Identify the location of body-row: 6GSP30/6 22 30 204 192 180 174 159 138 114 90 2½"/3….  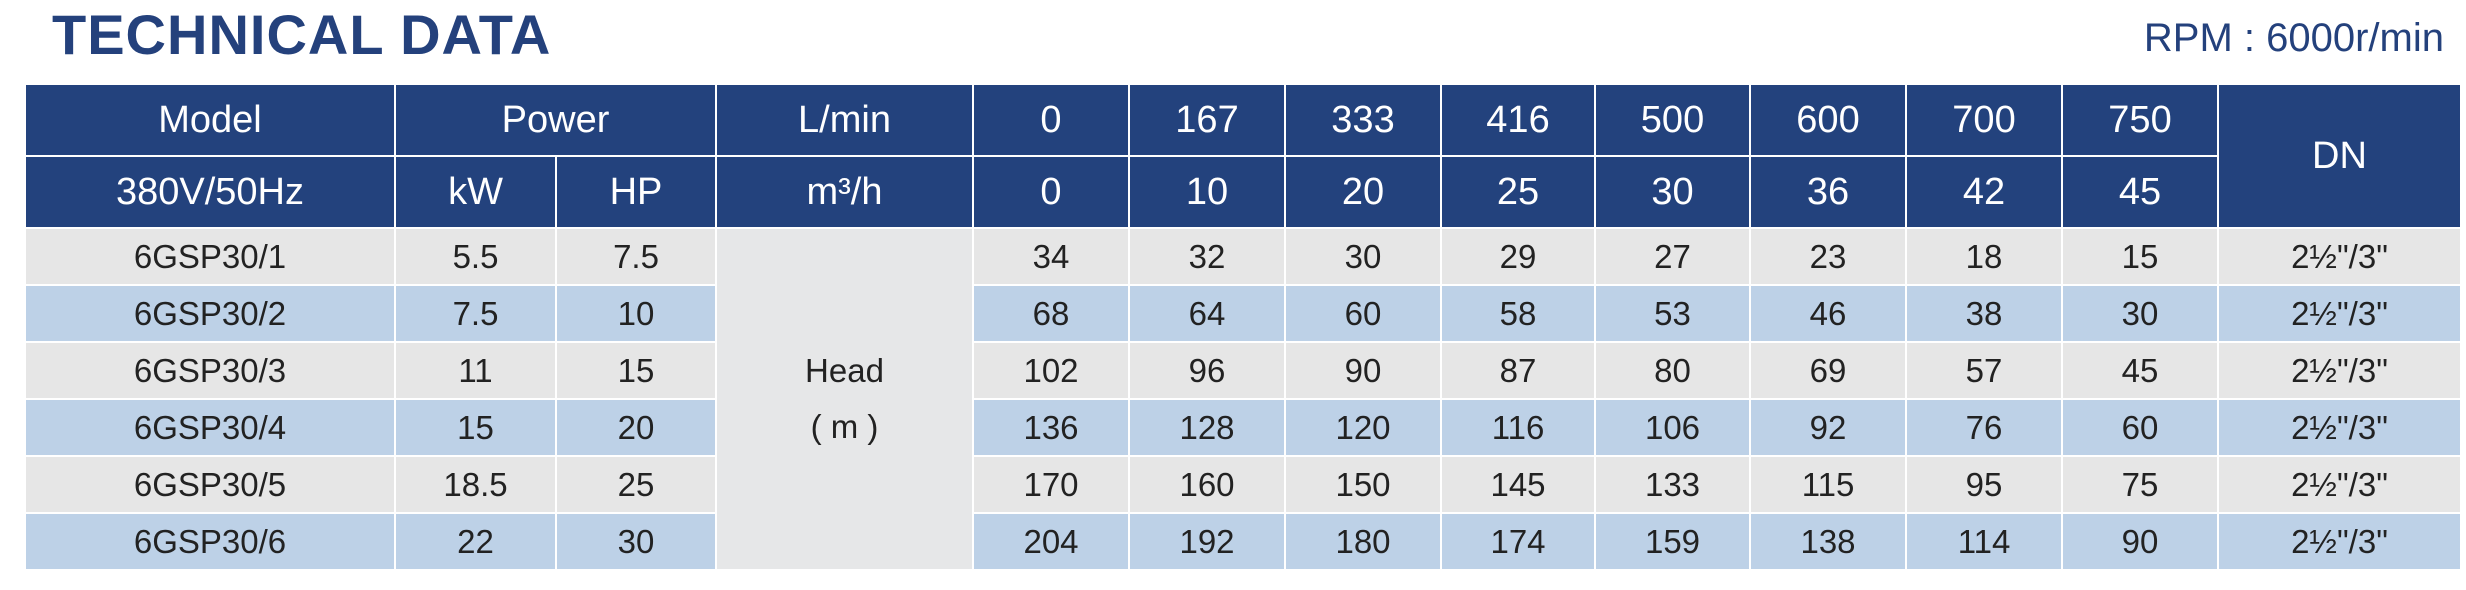
(1243, 541).